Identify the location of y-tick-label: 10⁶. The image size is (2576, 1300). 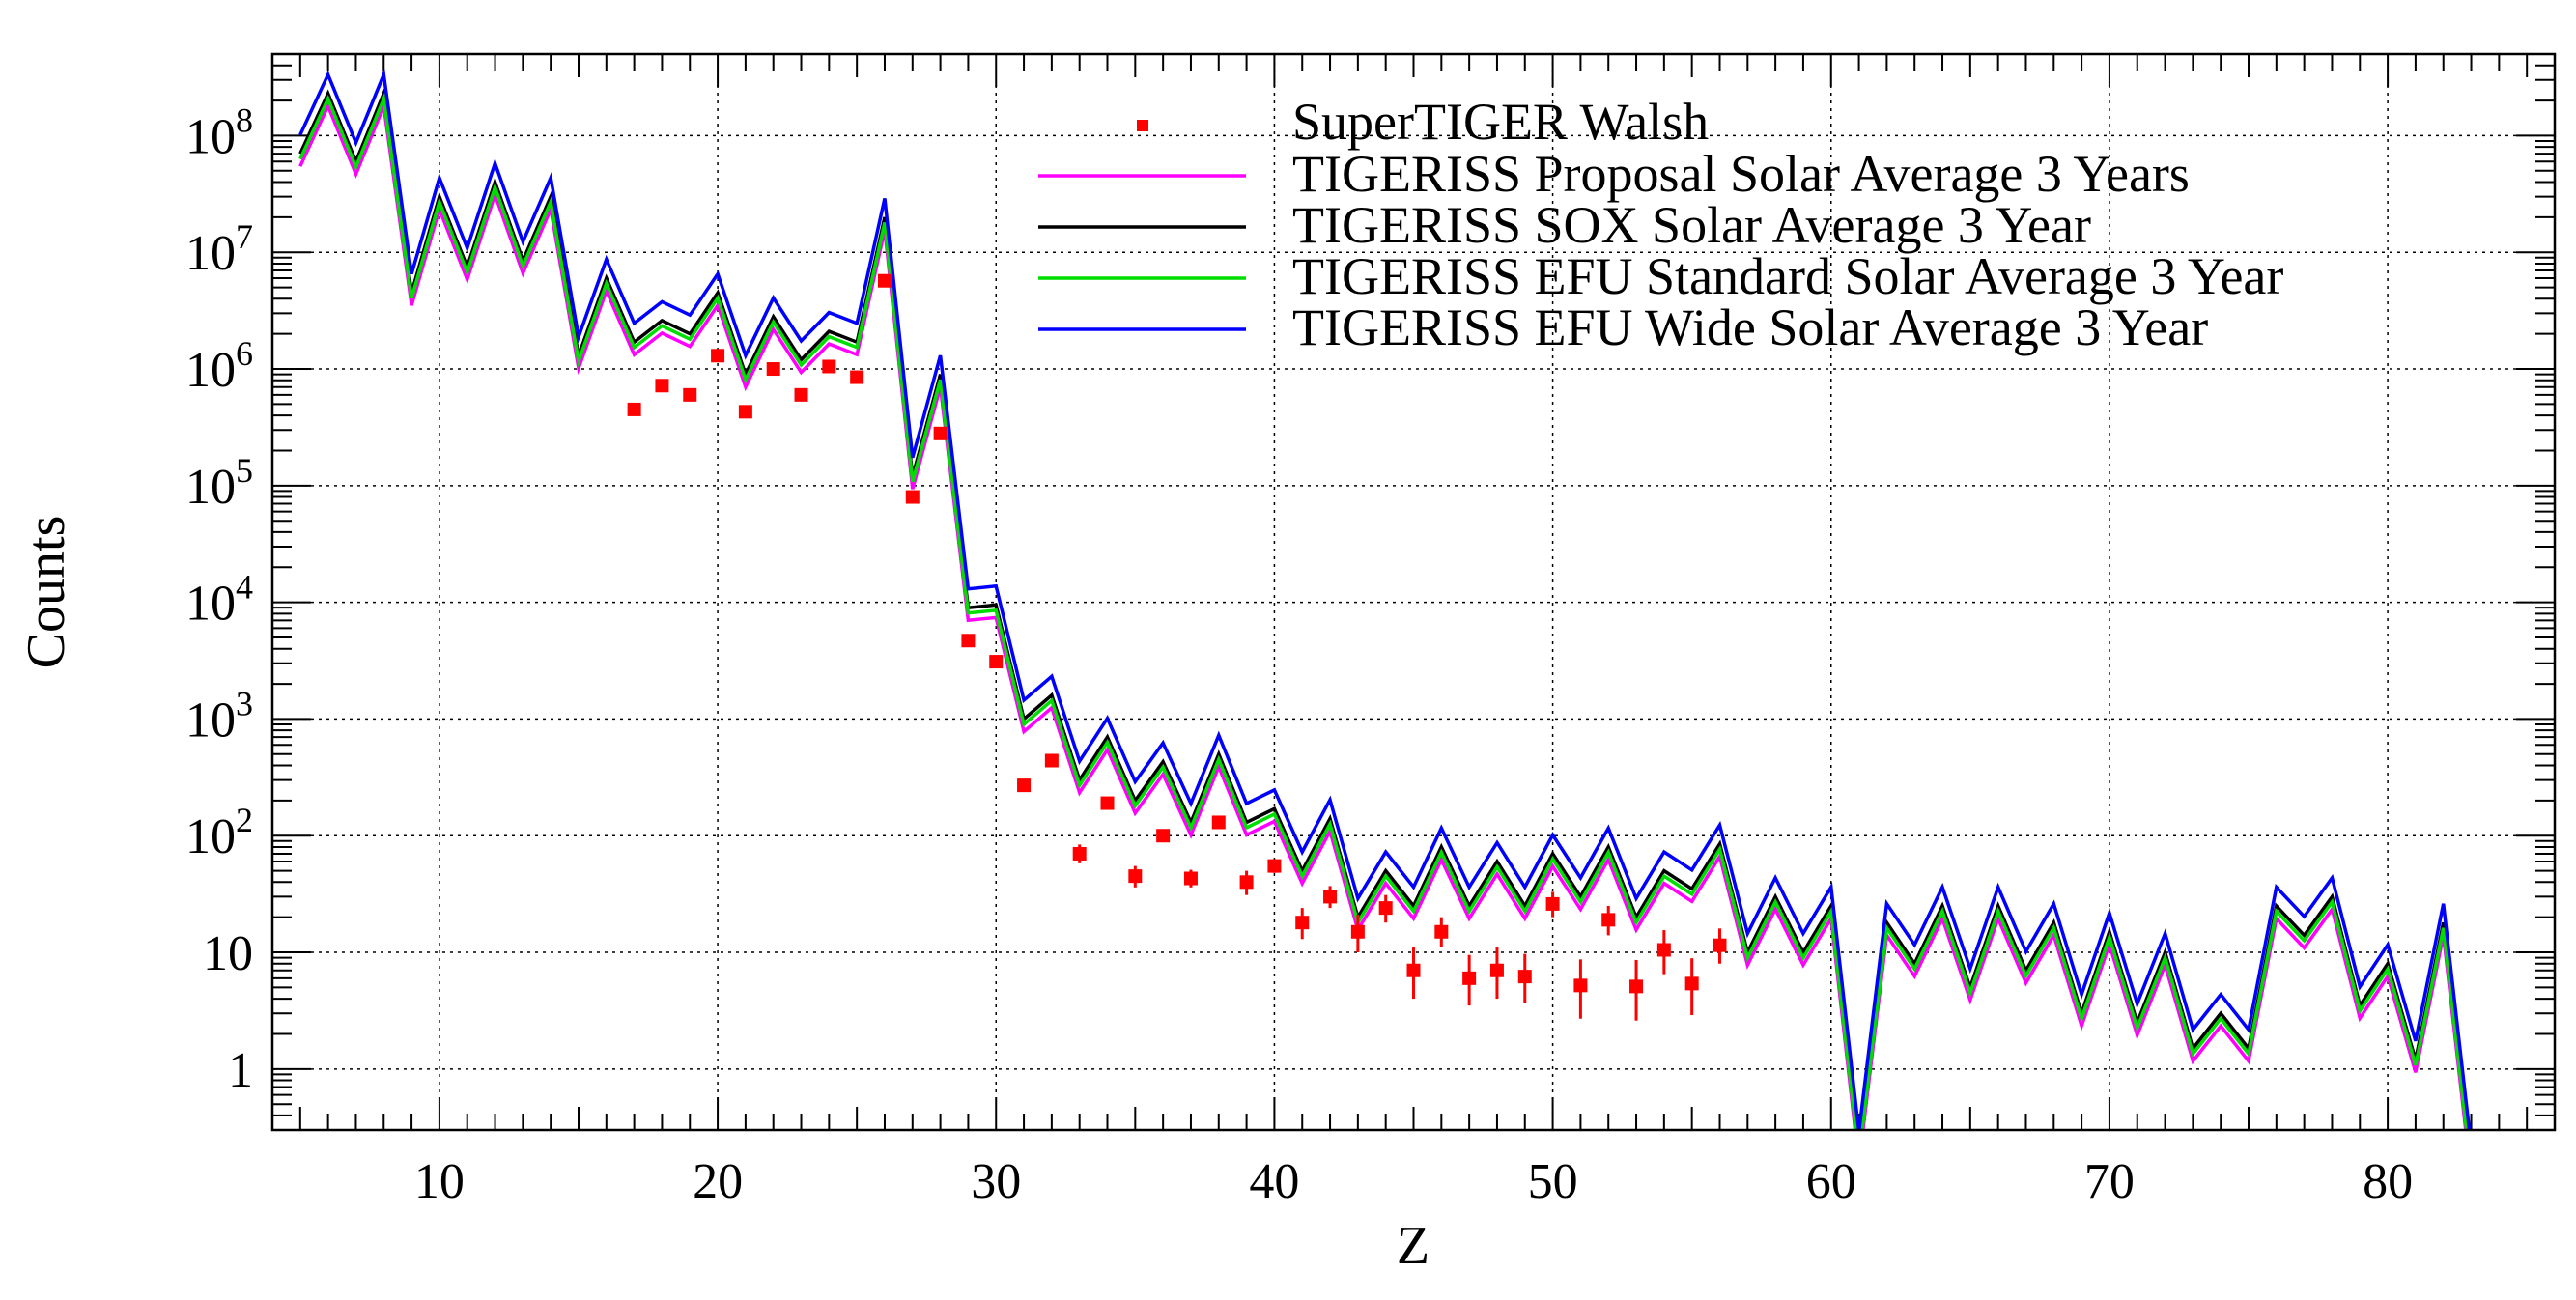
(219, 366).